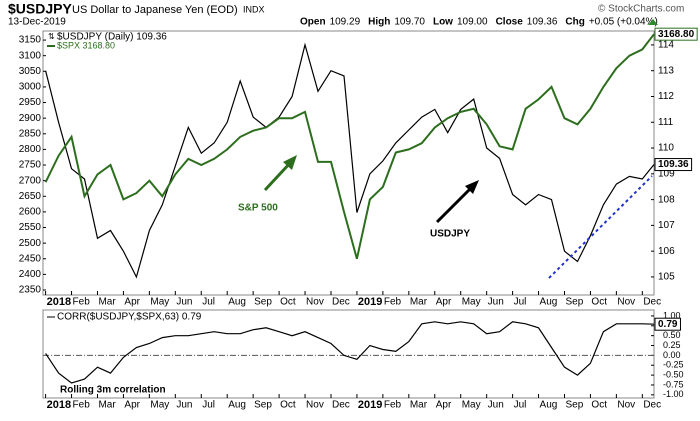  What do you see at coordinates (30, 165) in the screenshot?
I see `y-tick-label: 2750` at bounding box center [30, 165].